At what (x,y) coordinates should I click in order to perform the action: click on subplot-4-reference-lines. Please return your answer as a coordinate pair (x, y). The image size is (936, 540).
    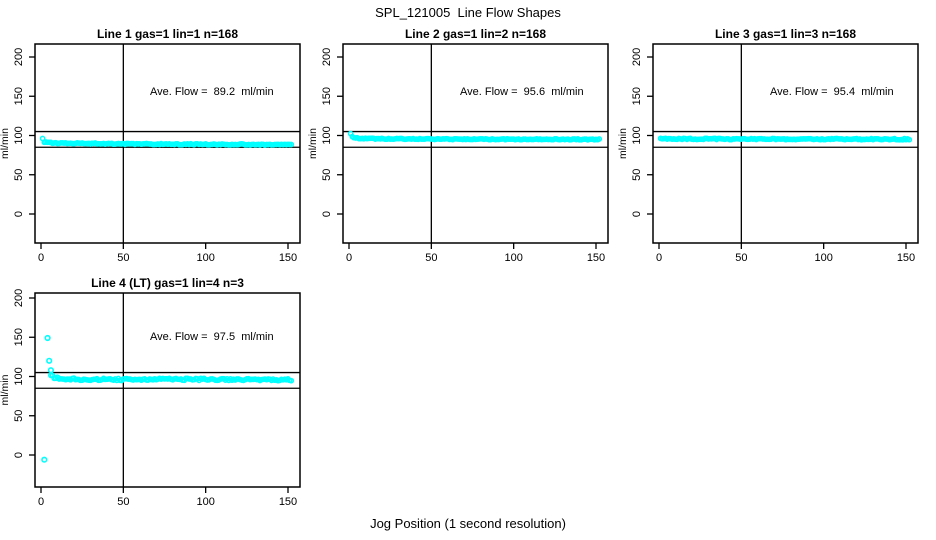
    Looking at the image, I should click on (167, 390).